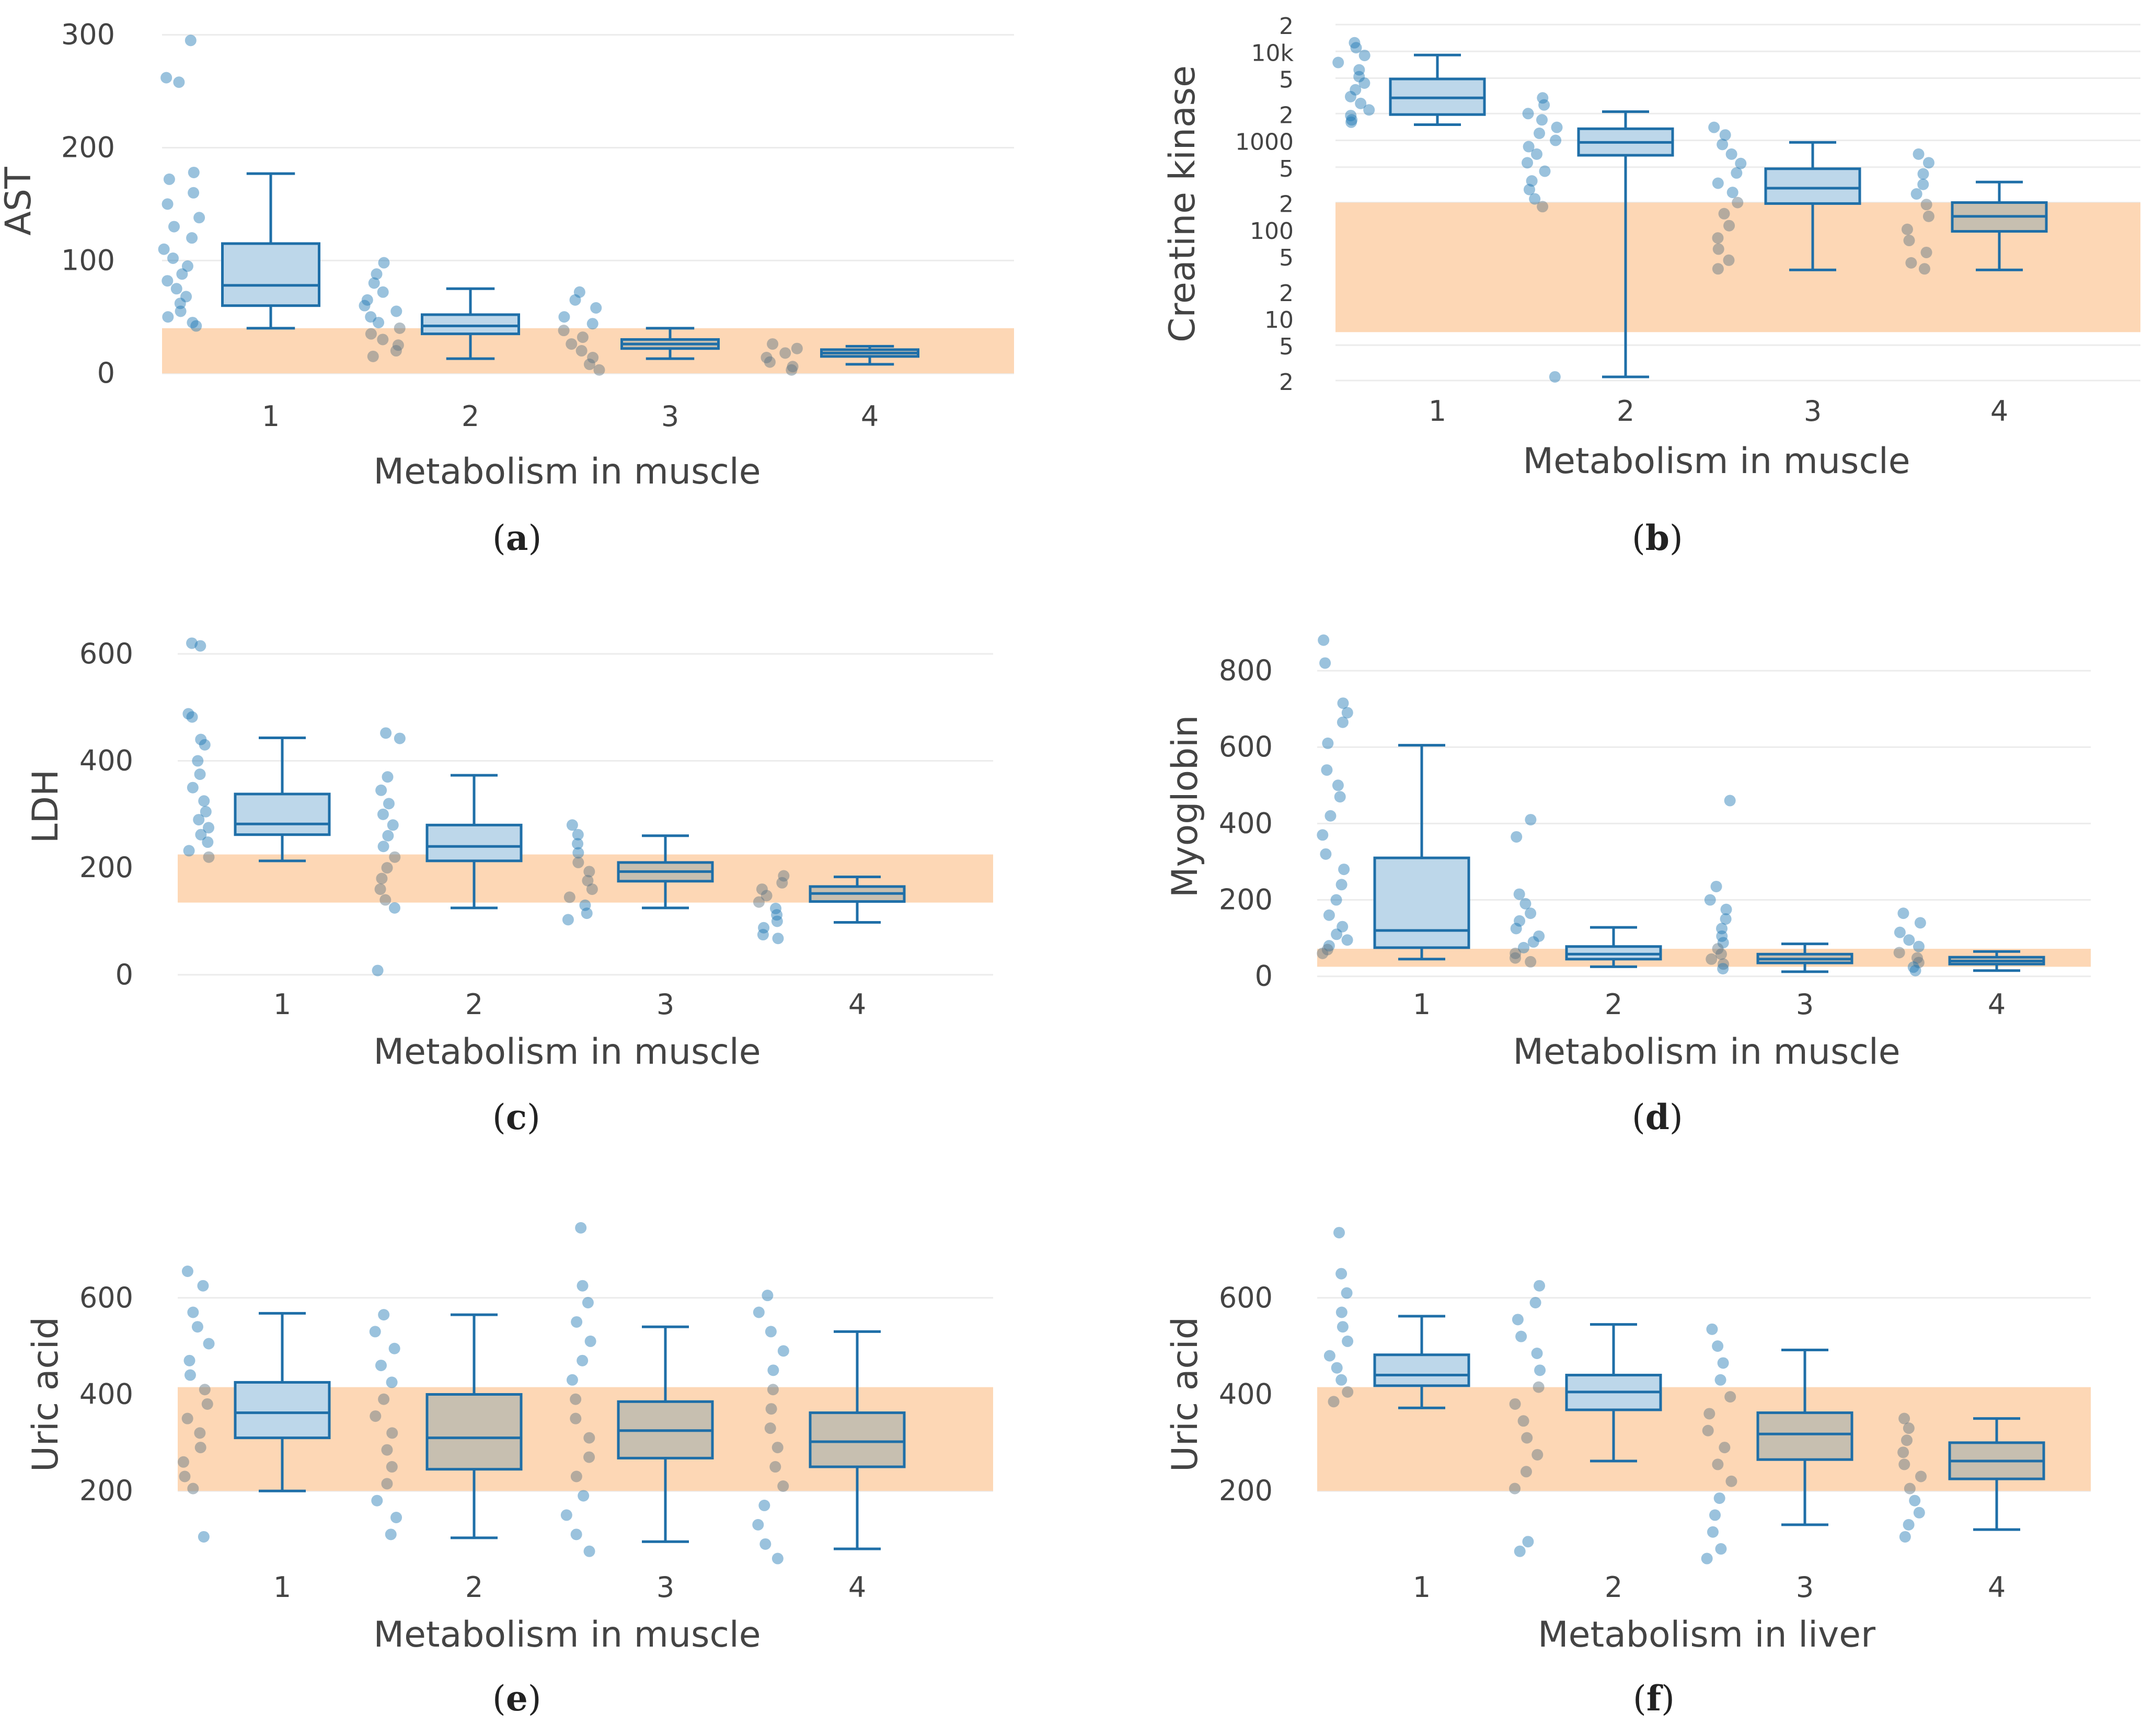 The image size is (2142, 1736). What do you see at coordinates (1272, 231) in the screenshot?
I see `y-tick-label: 100` at bounding box center [1272, 231].